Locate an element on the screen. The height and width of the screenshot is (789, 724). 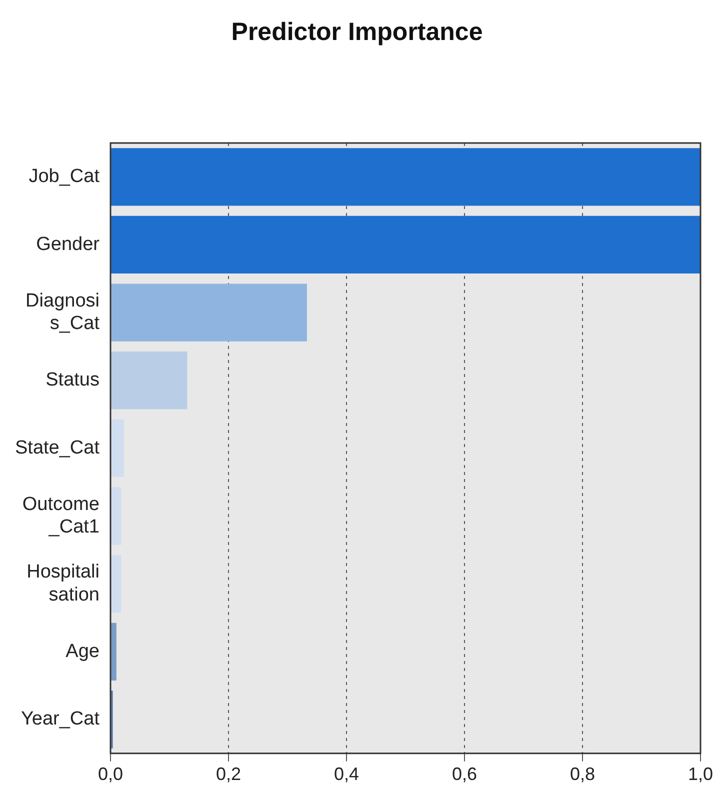
x-tick-label: 0,6 is located at coordinates (465, 774).